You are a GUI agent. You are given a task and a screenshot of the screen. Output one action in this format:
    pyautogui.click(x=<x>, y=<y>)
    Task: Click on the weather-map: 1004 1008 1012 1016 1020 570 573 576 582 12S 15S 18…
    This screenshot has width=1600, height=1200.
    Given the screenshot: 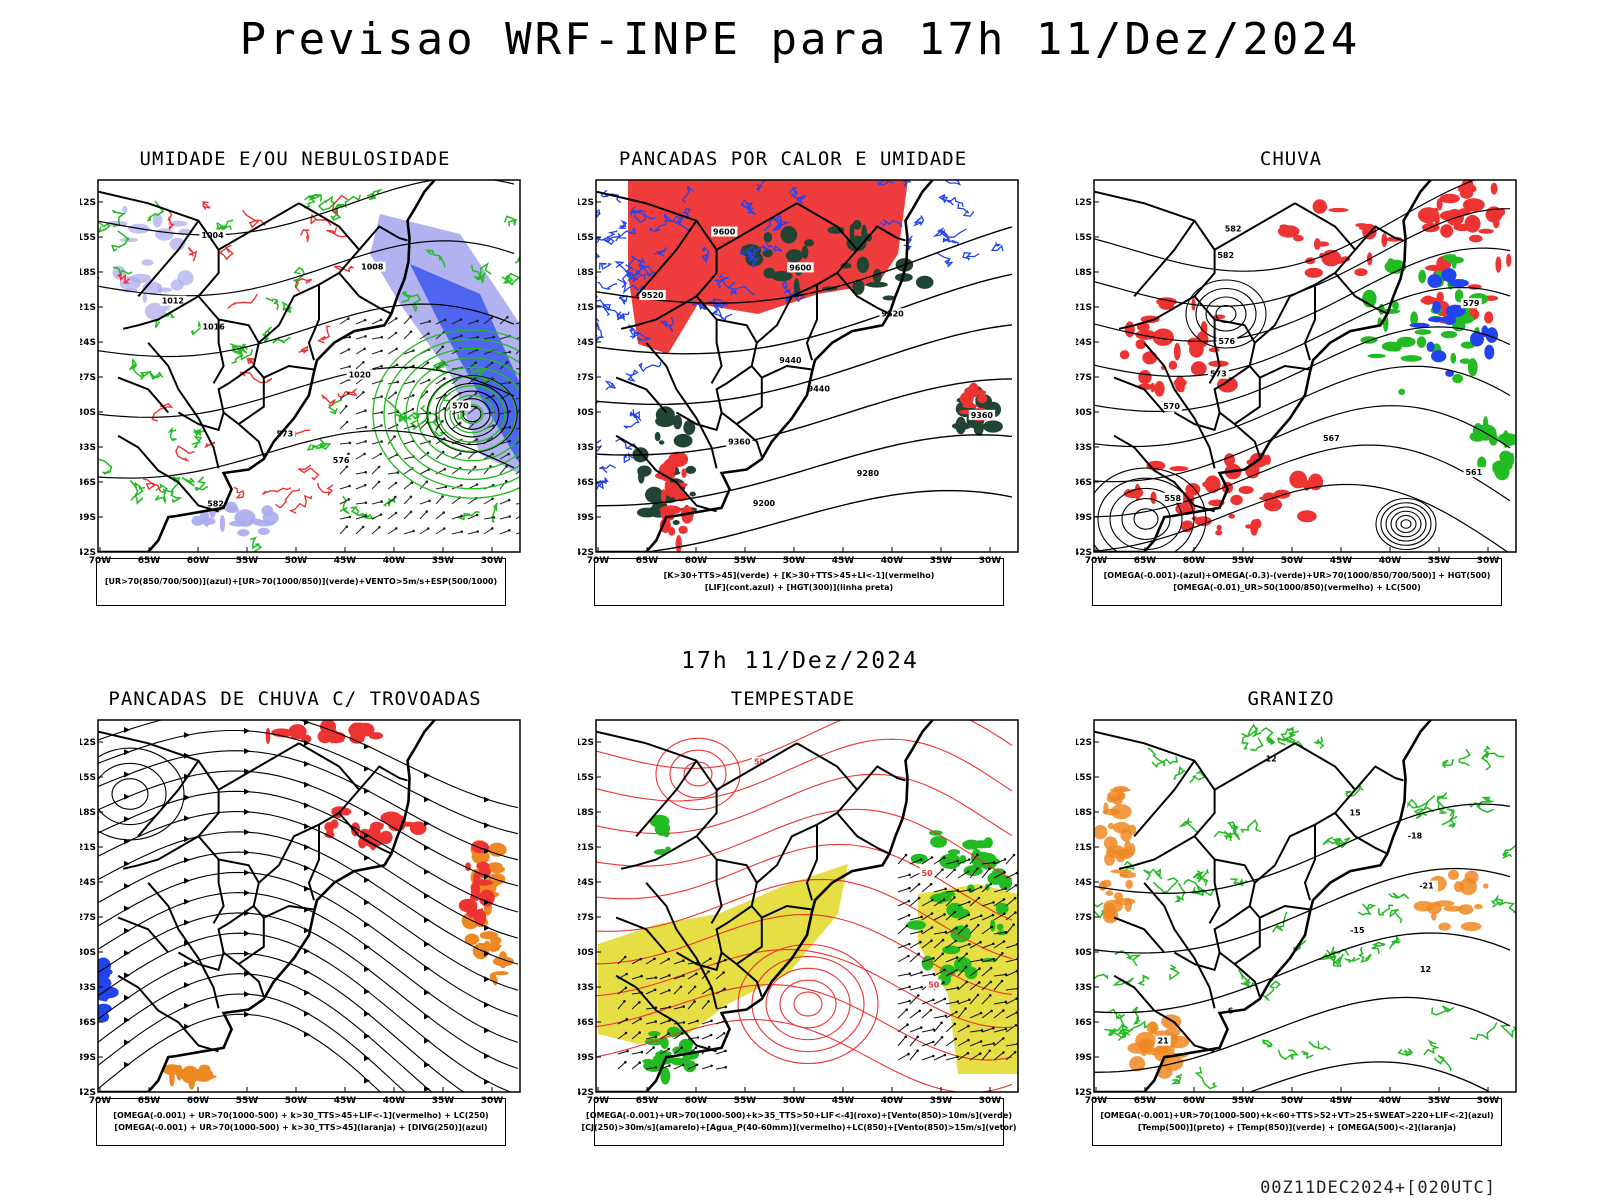 What is the action you would take?
    pyautogui.click(x=300, y=372)
    